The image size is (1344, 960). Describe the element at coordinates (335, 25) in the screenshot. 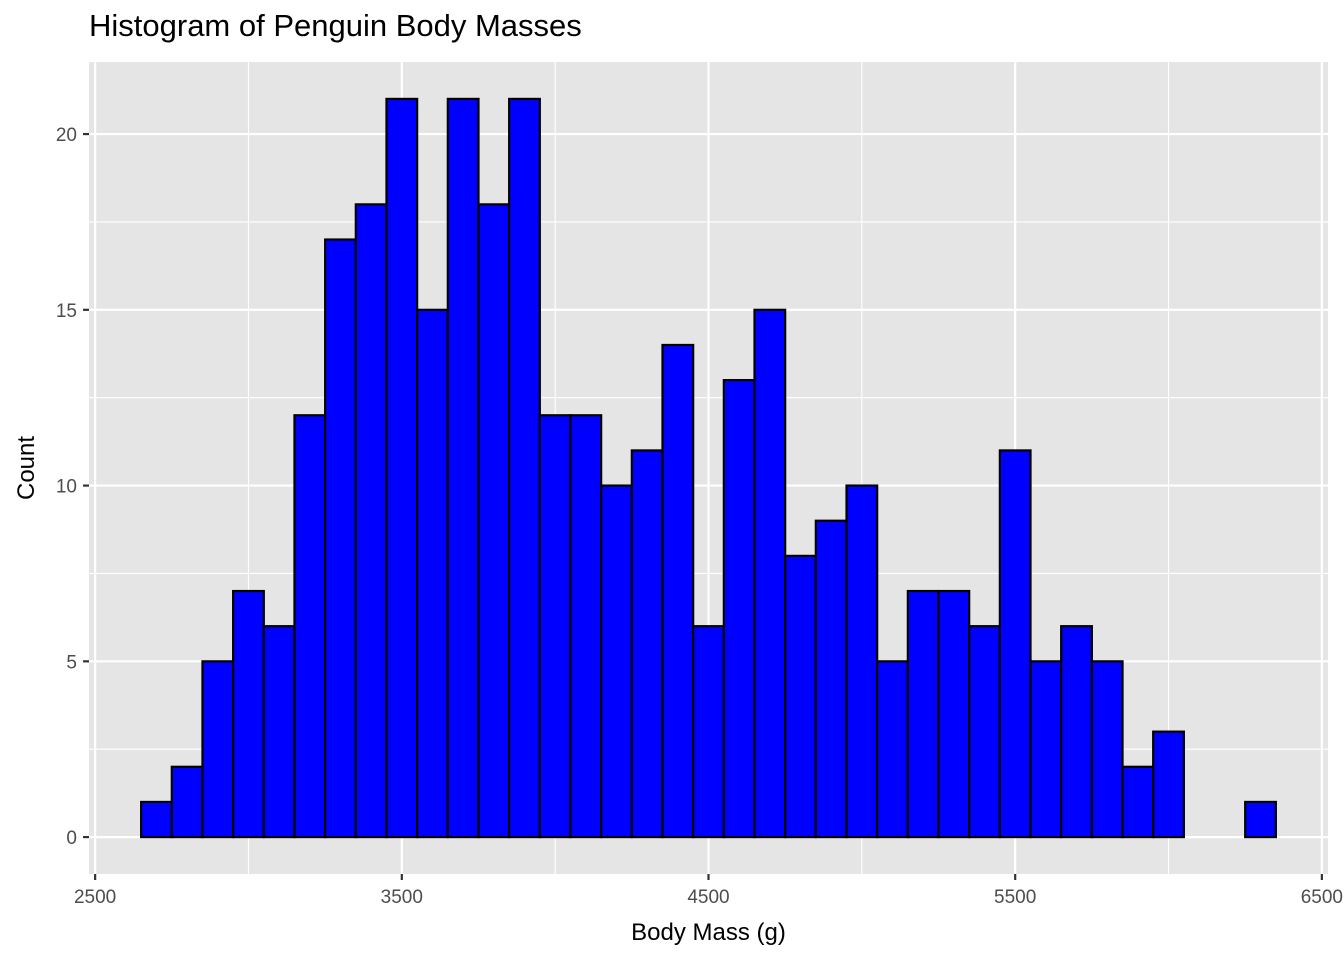

I see `chart-title: Histogram of Penguin Body Masses` at that location.